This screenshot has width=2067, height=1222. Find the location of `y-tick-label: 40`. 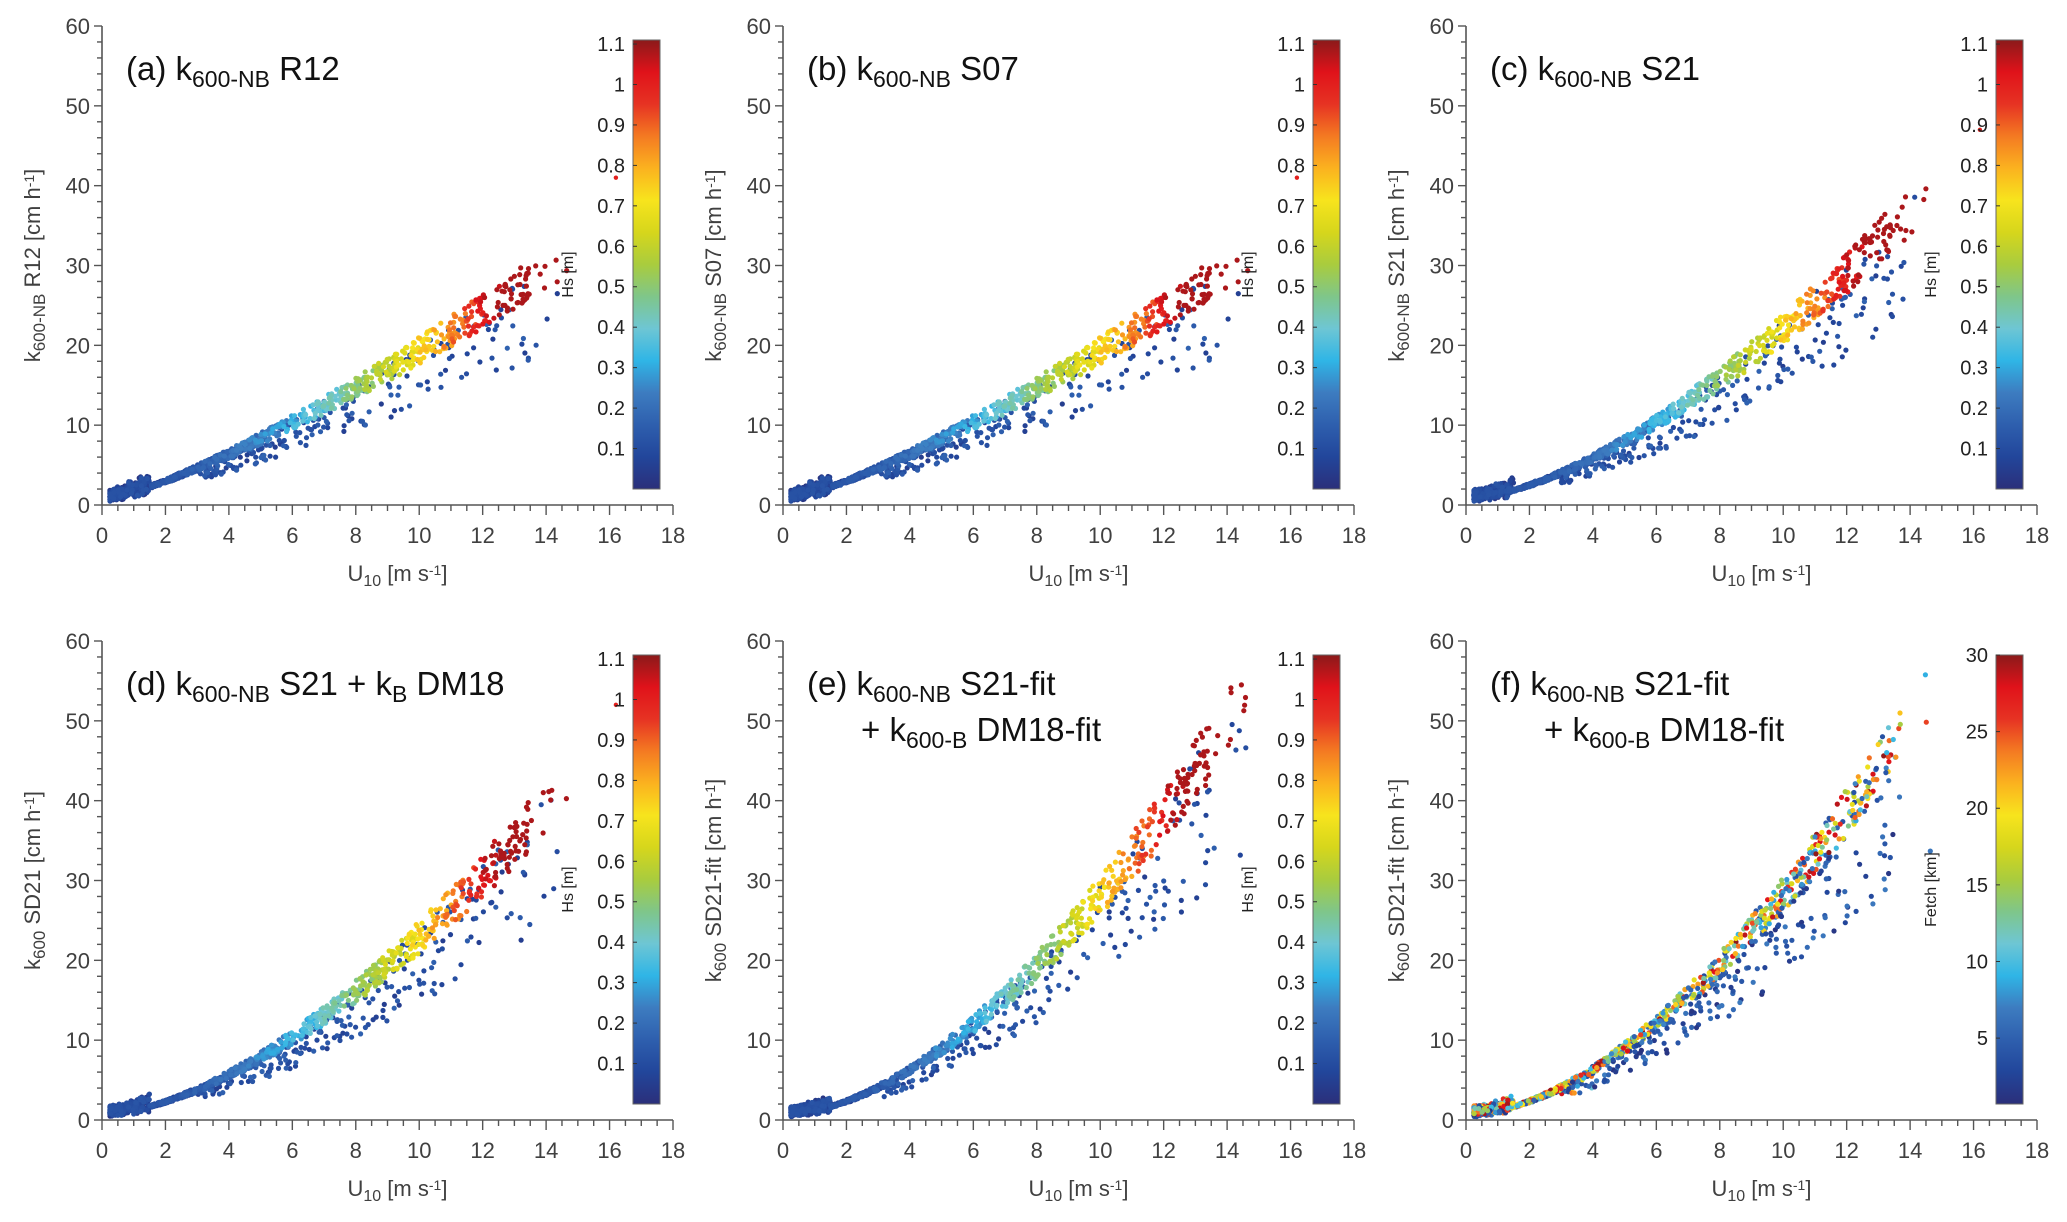

y-tick-label: 40 is located at coordinates (78, 186).